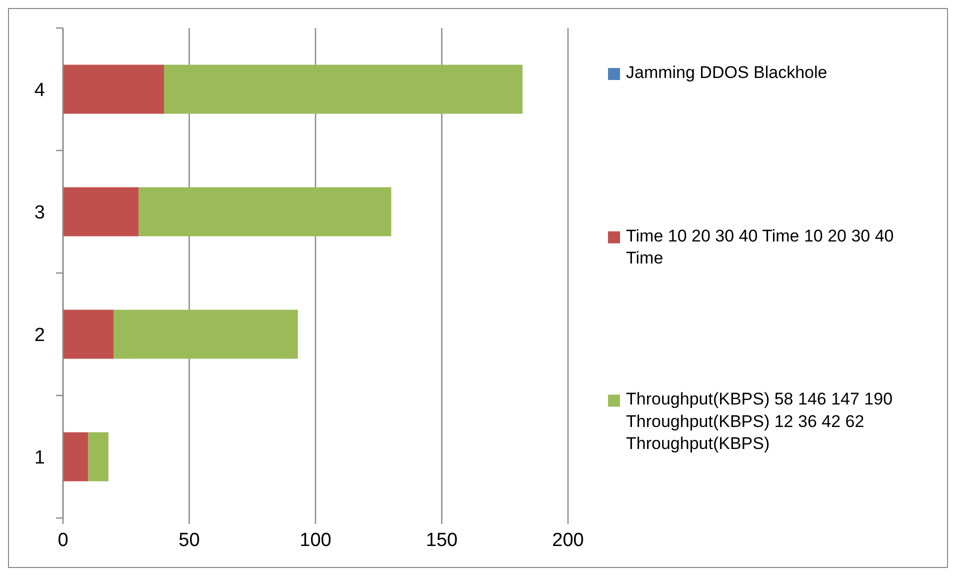  I want to click on y-tick-label: 1, so click(39, 457).